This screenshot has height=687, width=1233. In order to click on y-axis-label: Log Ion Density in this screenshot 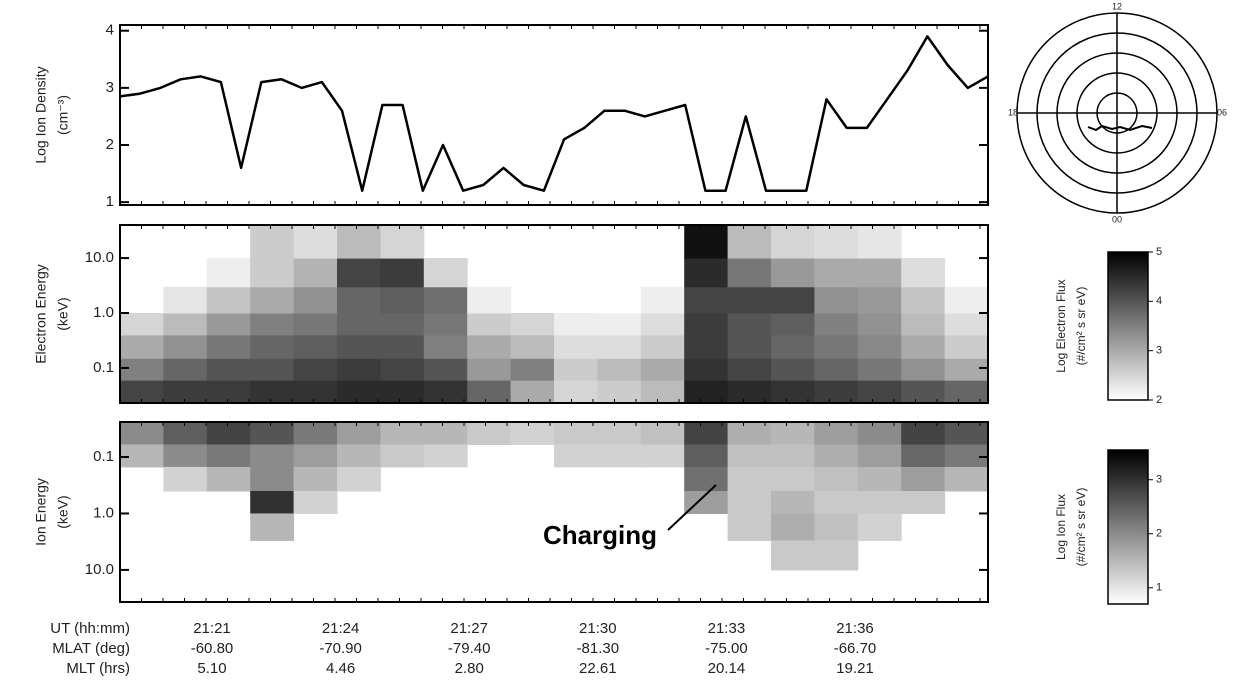, I will do `click(41, 114)`.